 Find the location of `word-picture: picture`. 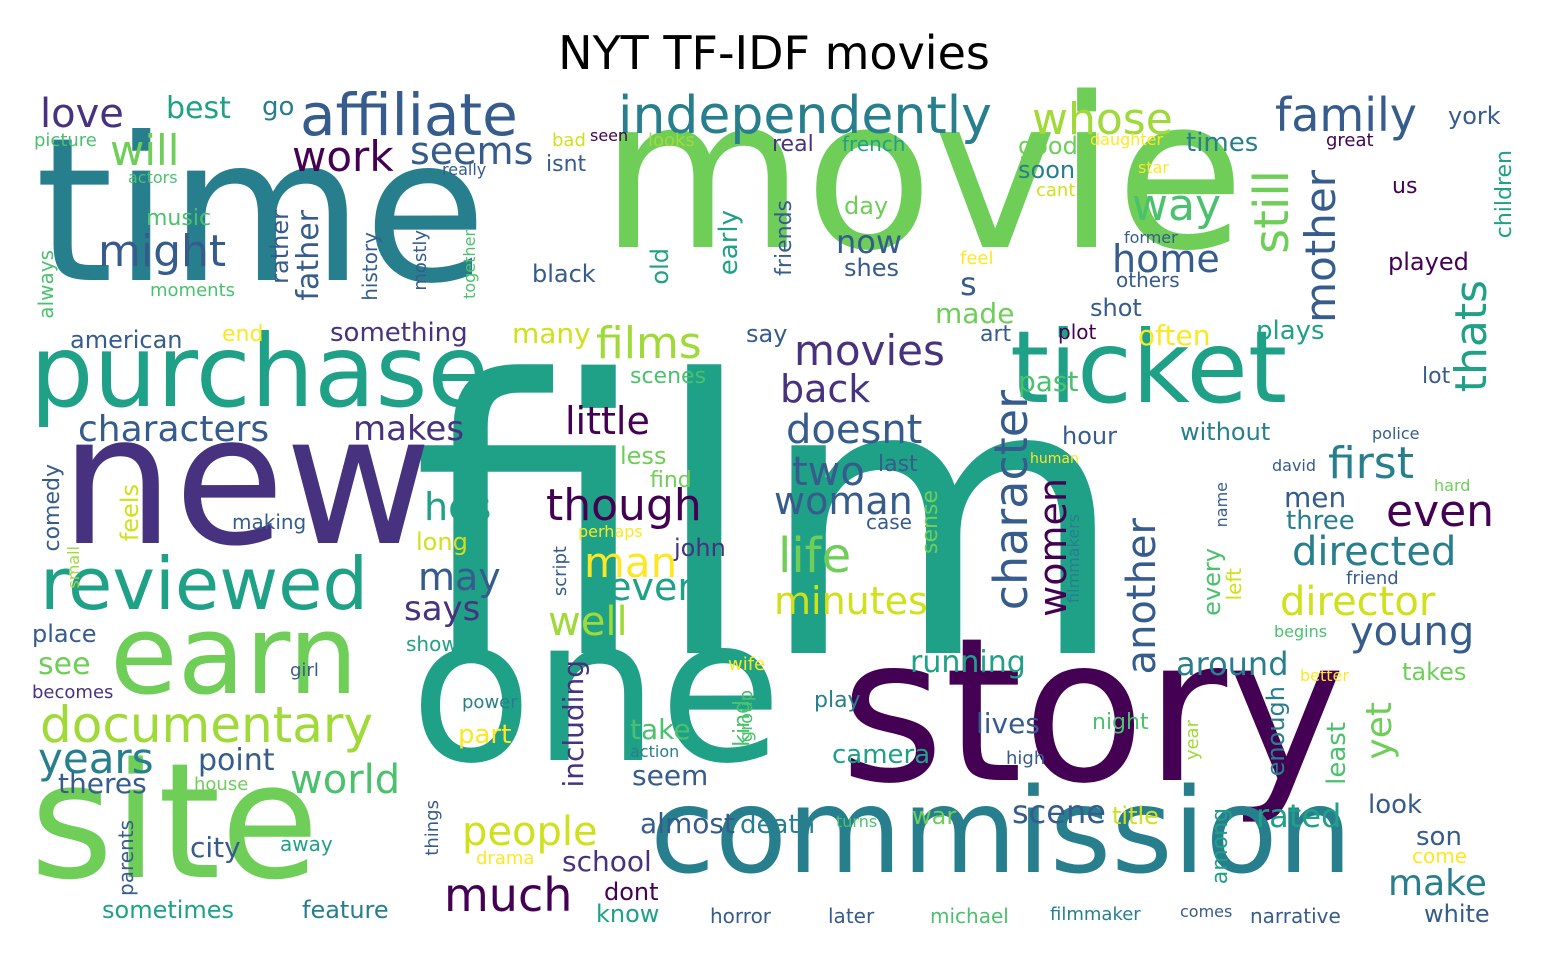

word-picture: picture is located at coordinates (65, 140).